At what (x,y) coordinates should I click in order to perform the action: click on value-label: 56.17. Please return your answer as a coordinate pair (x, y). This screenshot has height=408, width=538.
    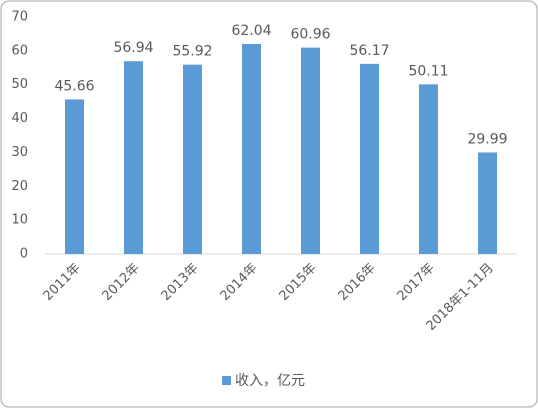
    Looking at the image, I should click on (369, 51).